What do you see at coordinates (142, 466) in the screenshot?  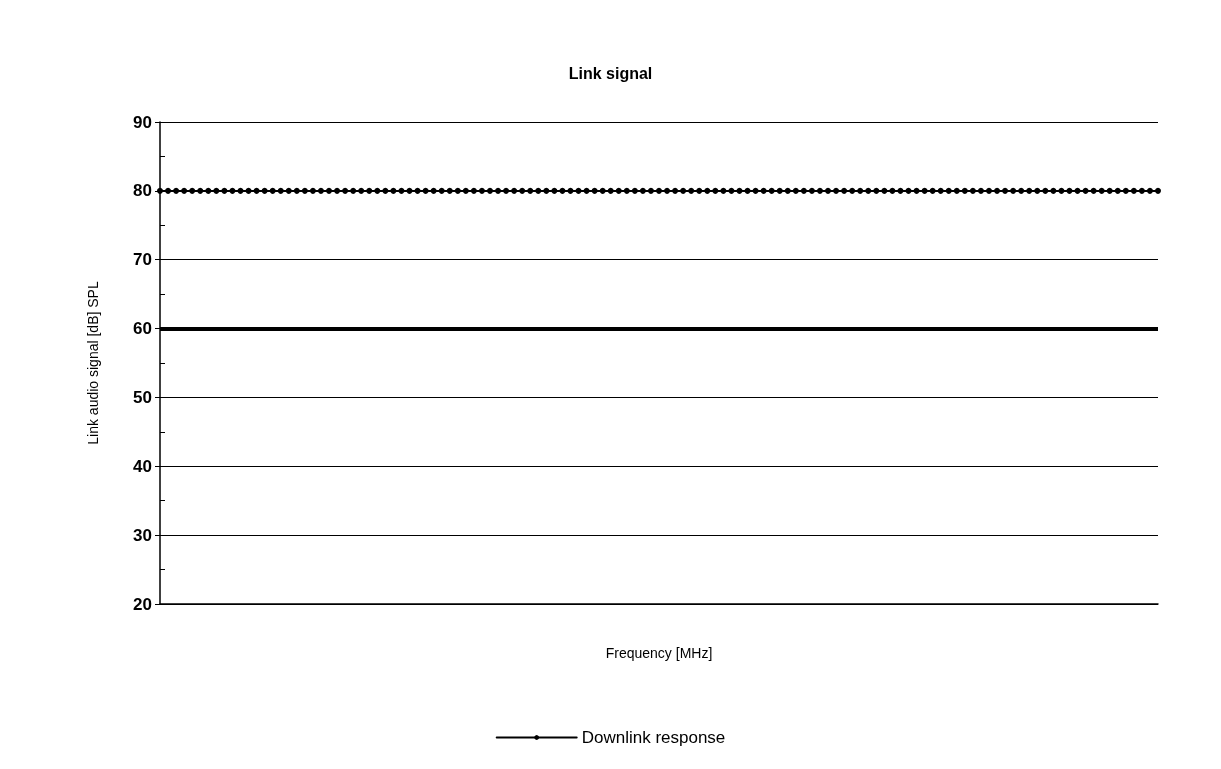 I see `y-tick-label: 40` at bounding box center [142, 466].